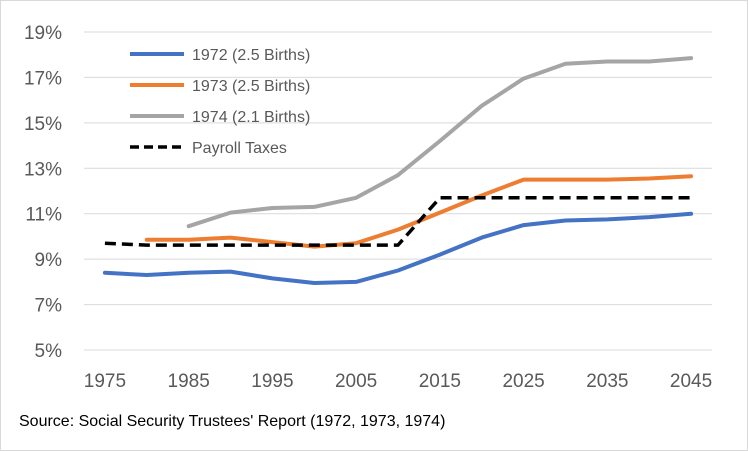  What do you see at coordinates (43, 33) in the screenshot?
I see `y-tick-label: 19%` at bounding box center [43, 33].